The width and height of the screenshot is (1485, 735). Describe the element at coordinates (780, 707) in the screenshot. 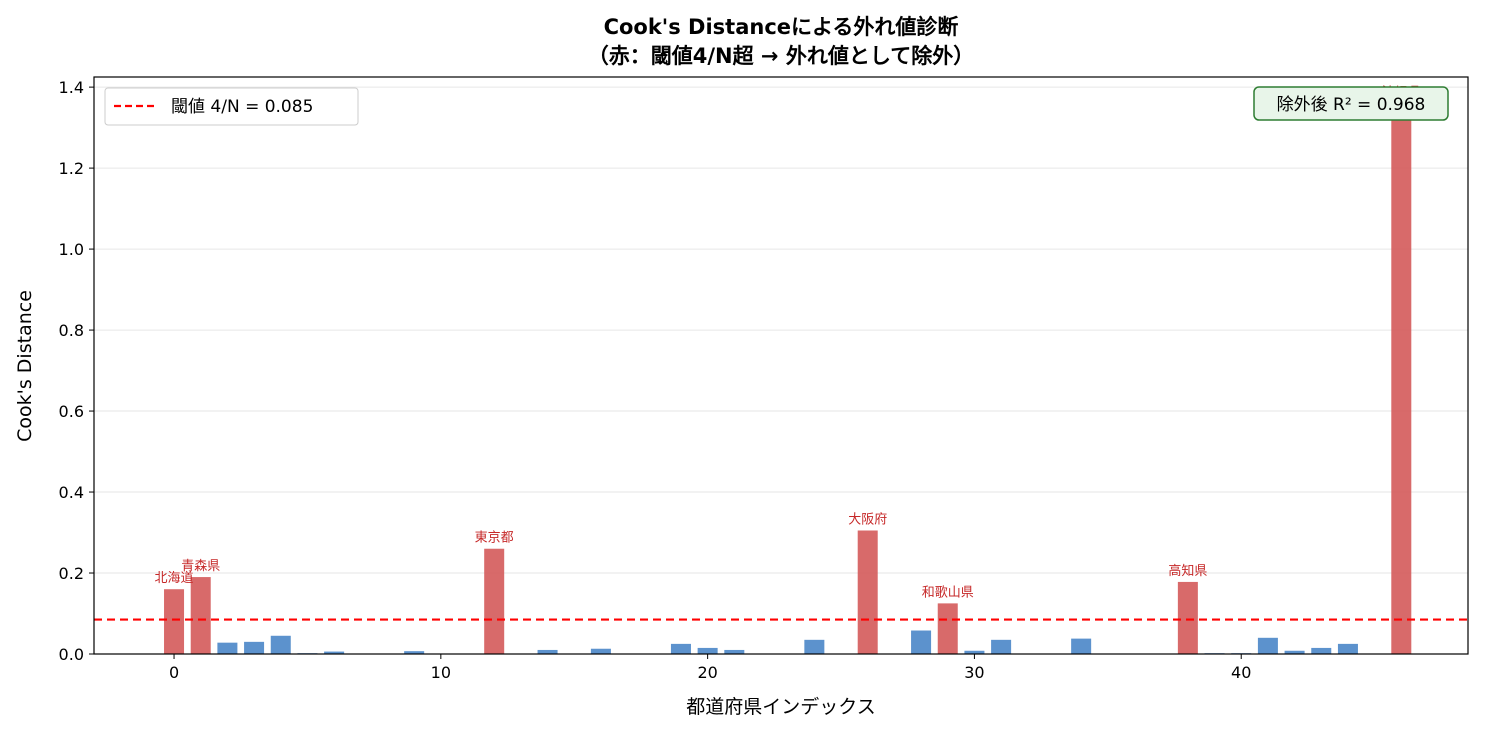

I see `x-axis-label: 都道府県インデックス` at that location.